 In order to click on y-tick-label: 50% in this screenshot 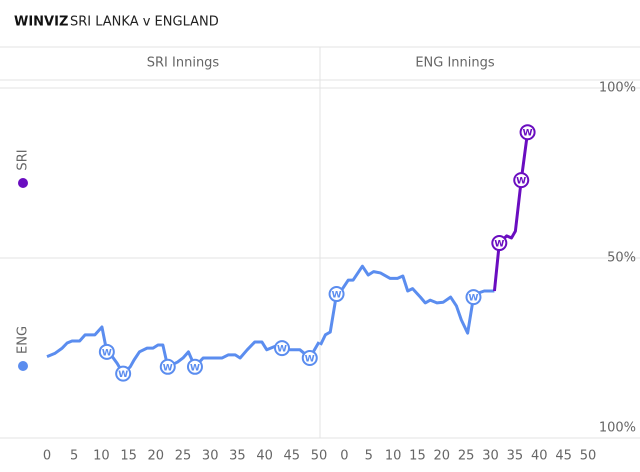, I will do `click(621, 258)`.